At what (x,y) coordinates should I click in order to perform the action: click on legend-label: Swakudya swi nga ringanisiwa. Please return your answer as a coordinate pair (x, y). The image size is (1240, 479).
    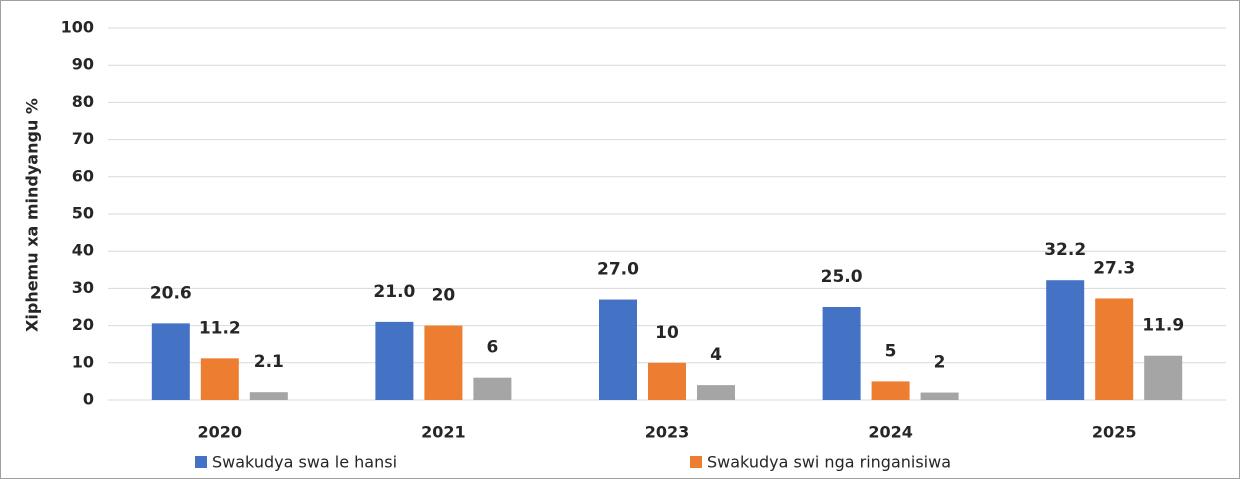
    Looking at the image, I should click on (829, 462).